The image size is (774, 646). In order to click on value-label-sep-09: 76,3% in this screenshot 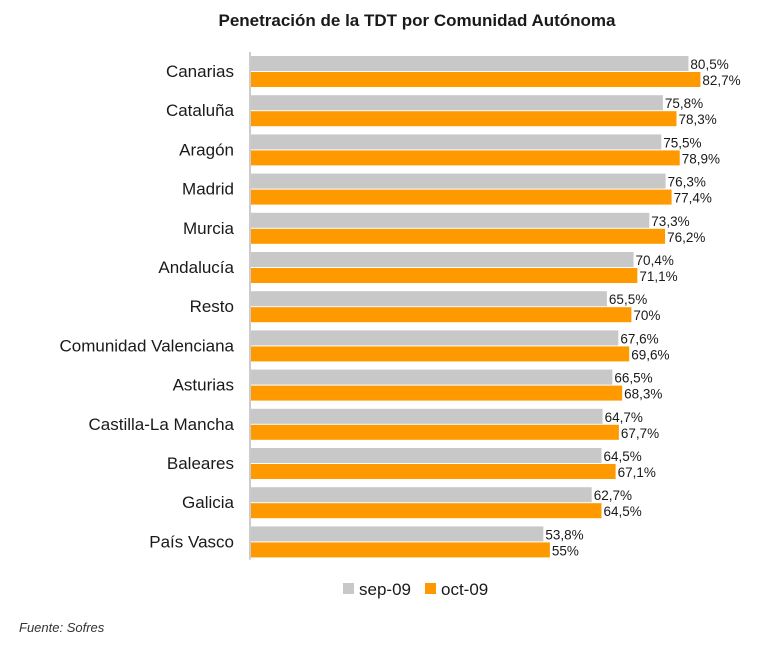, I will do `click(687, 182)`.